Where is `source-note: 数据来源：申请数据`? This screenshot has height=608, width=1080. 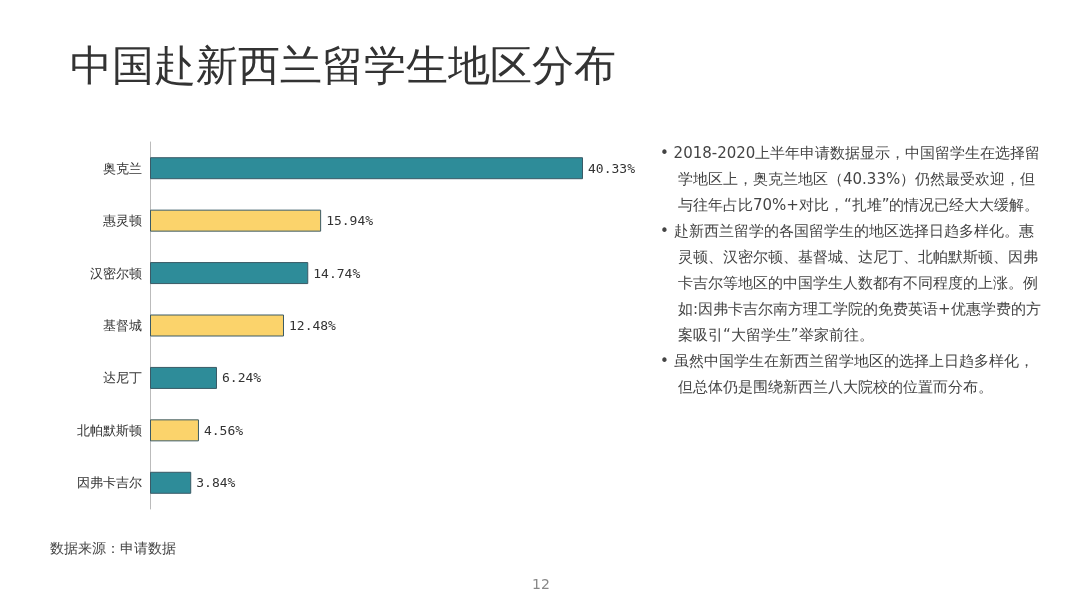
source-note: 数据来源：申请数据 is located at coordinates (113, 549).